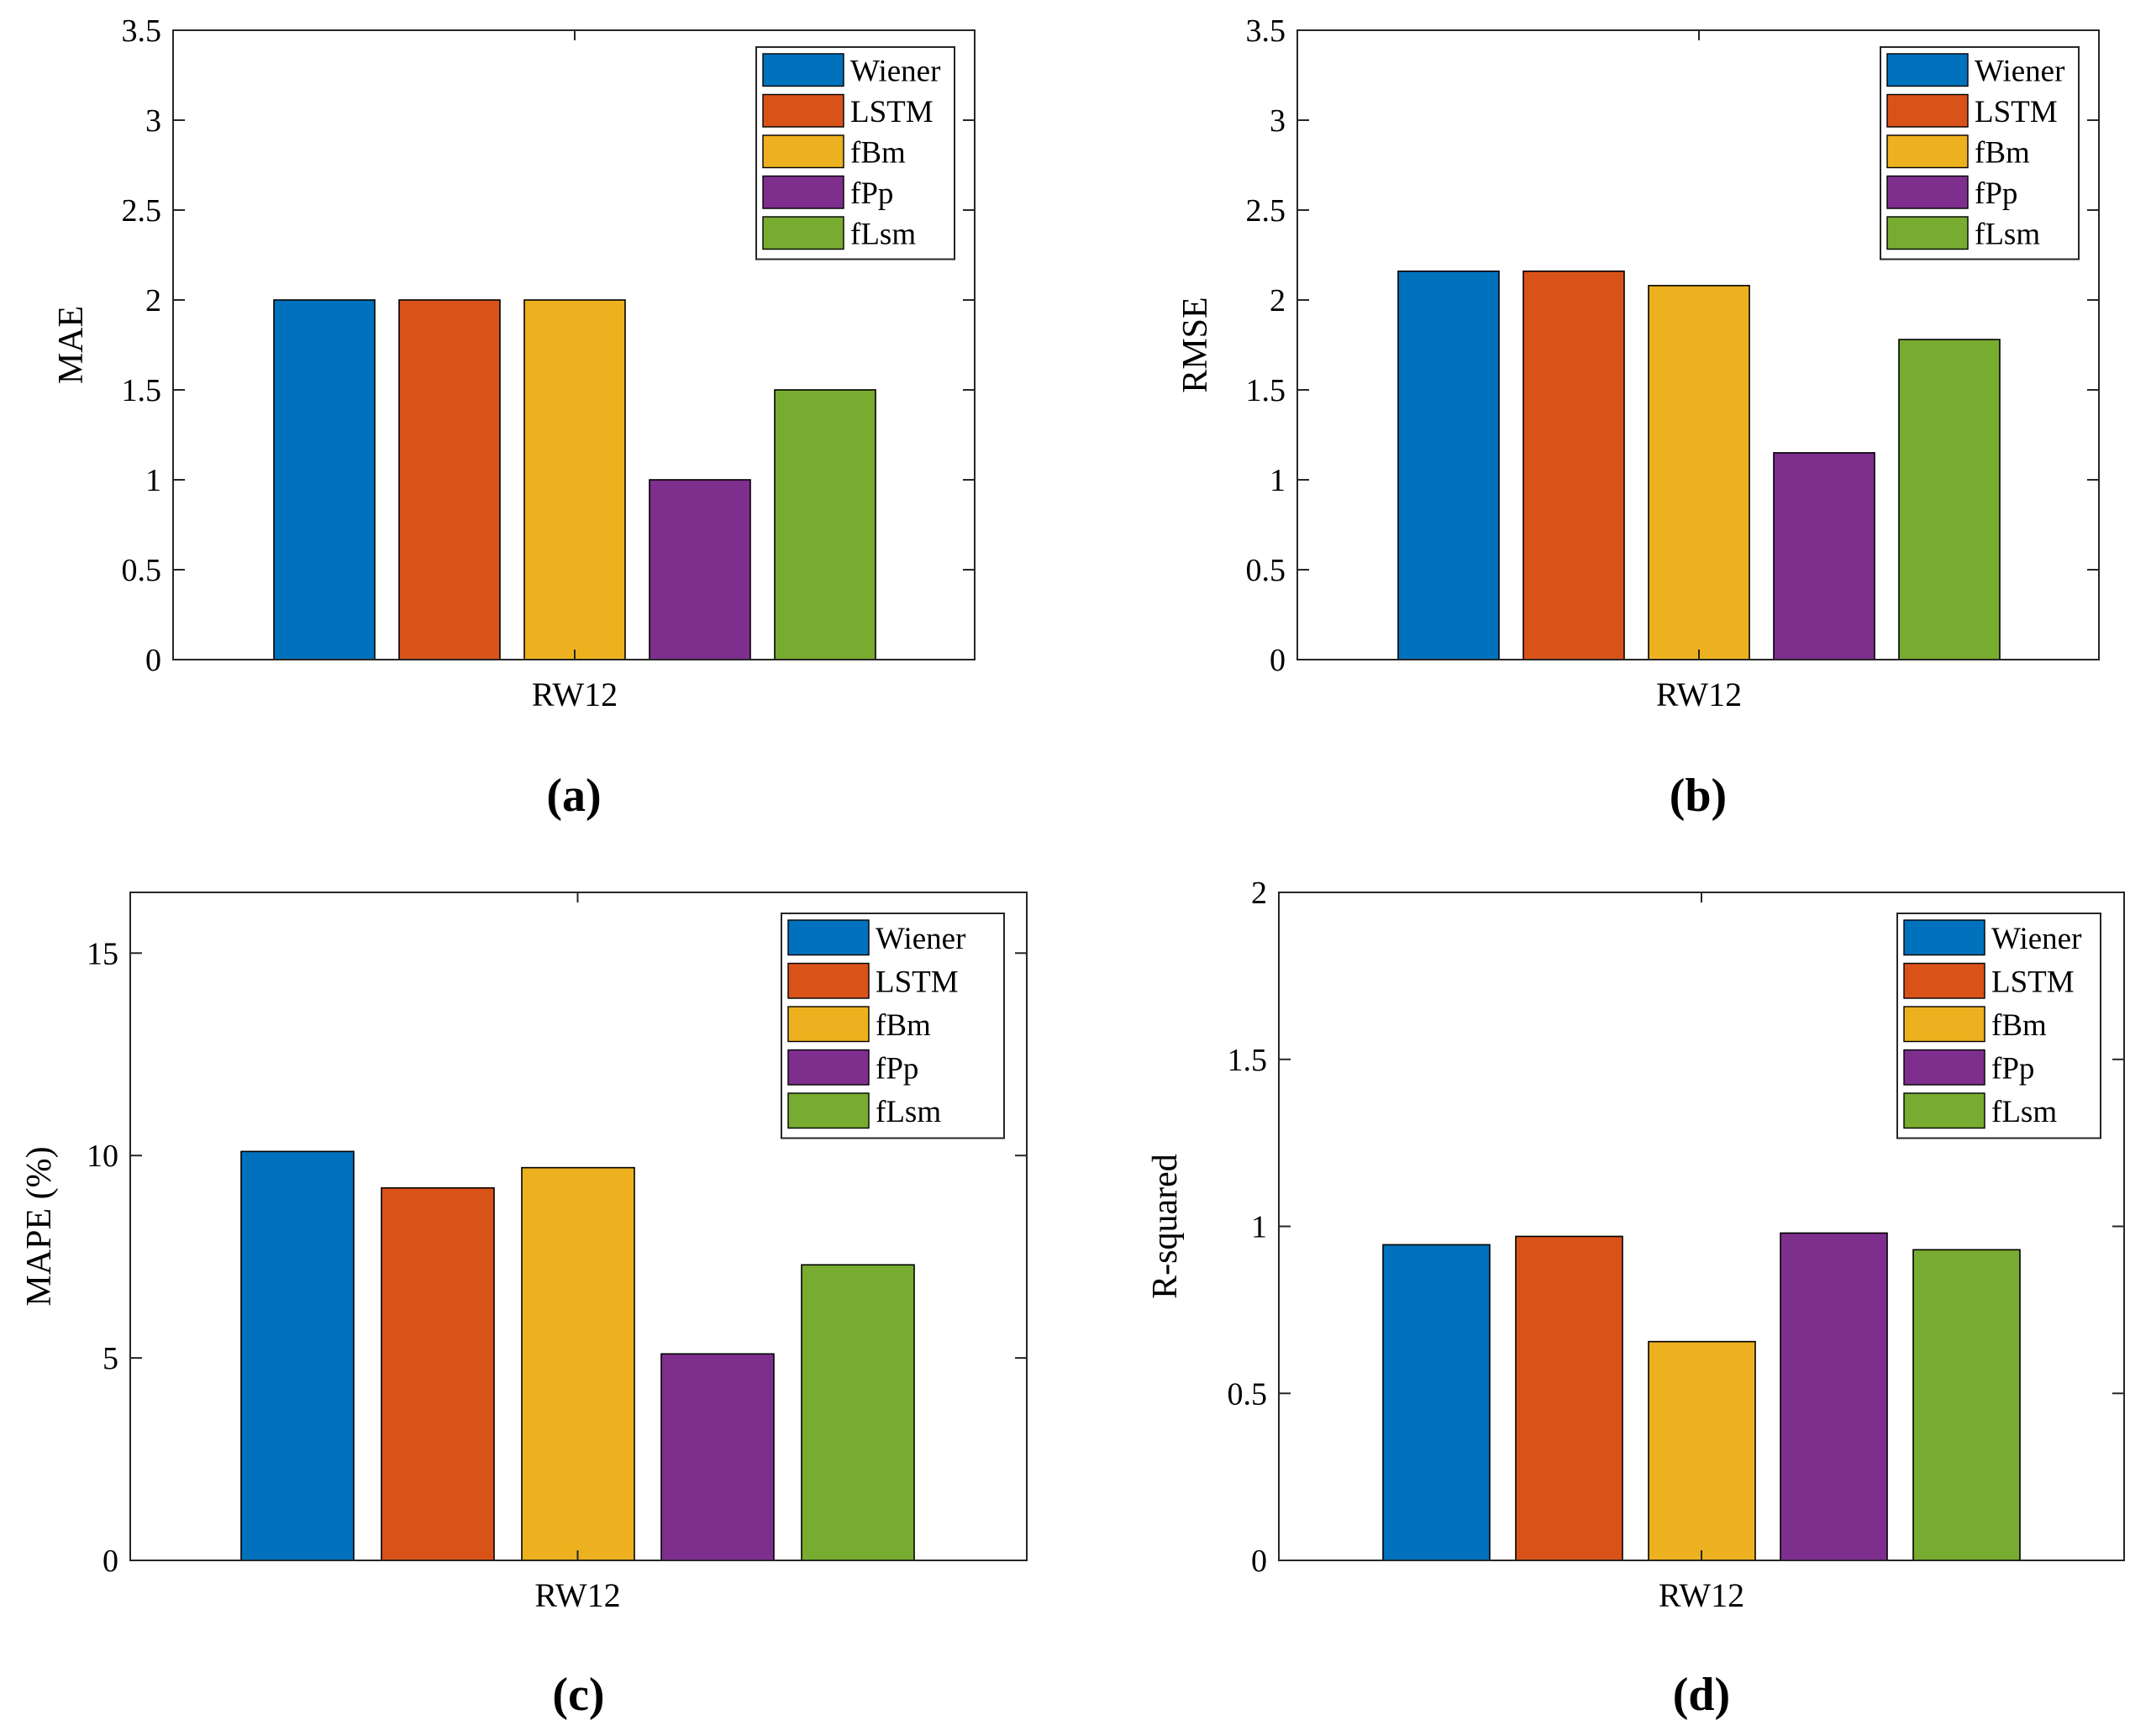  What do you see at coordinates (1701, 1695) in the screenshot?
I see `panel-label: (d)` at bounding box center [1701, 1695].